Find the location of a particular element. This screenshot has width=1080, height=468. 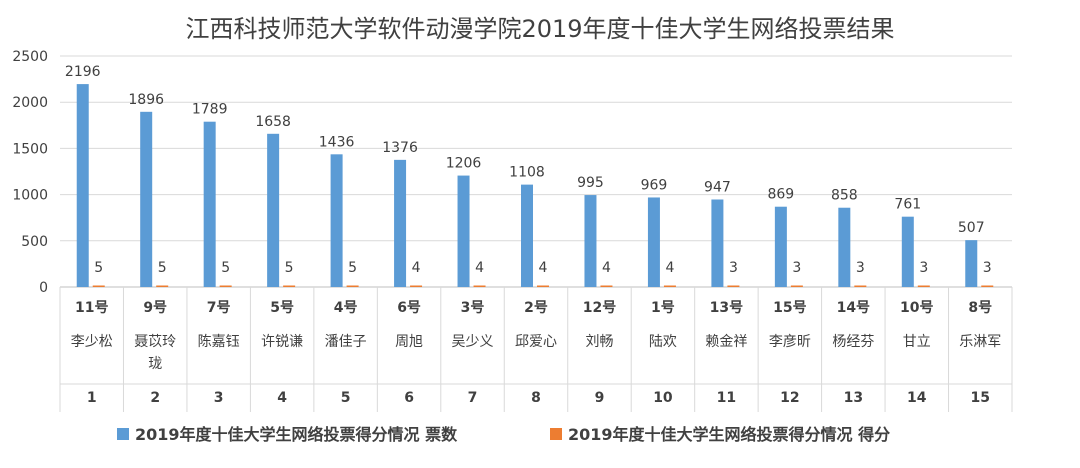

category-number: 3号 is located at coordinates (473, 308).